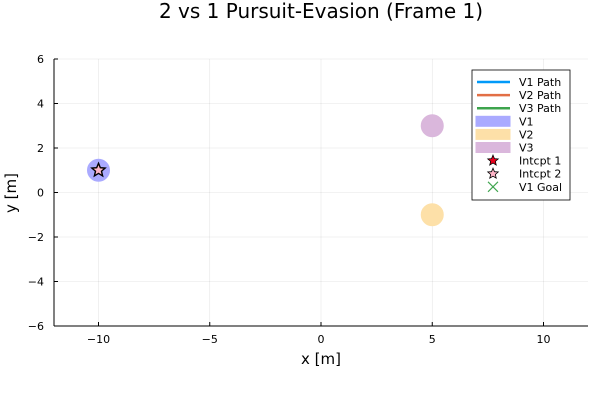 The image size is (600, 400). What do you see at coordinates (544, 339) in the screenshot?
I see `x-tick-label: 10` at bounding box center [544, 339].